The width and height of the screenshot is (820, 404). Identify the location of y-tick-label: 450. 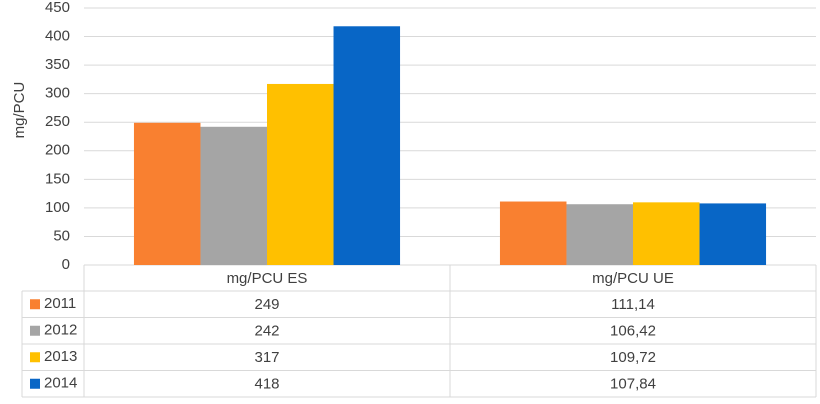
(57, 8).